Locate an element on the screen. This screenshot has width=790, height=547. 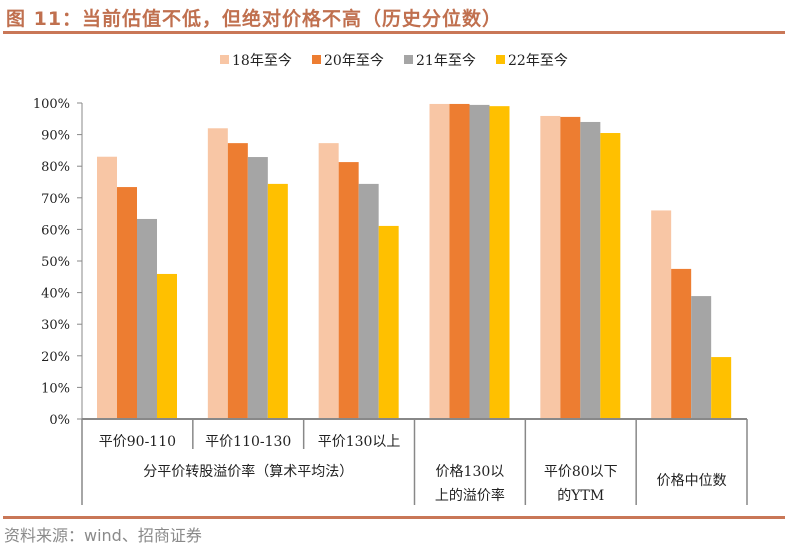
legend-label: 18年至今 is located at coordinates (262, 61).